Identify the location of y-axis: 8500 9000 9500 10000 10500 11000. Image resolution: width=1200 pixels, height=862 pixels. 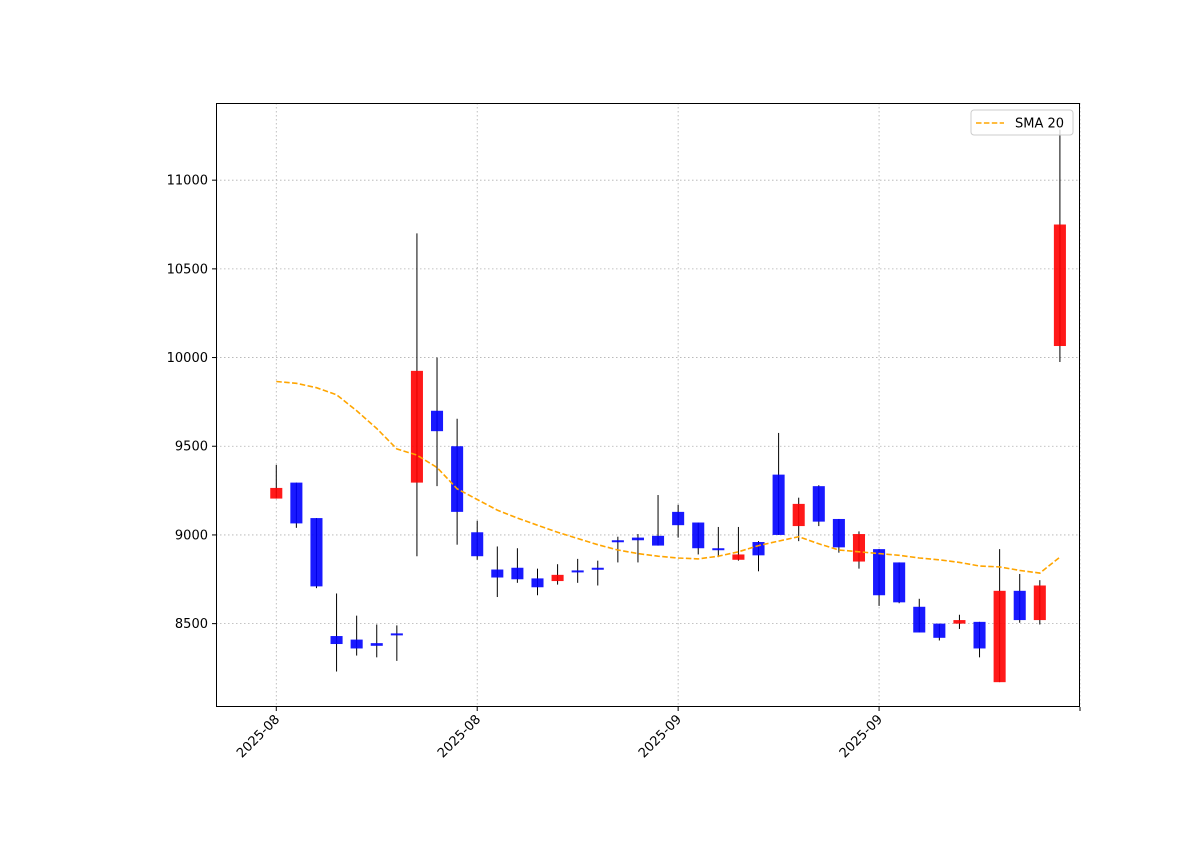
(191, 403).